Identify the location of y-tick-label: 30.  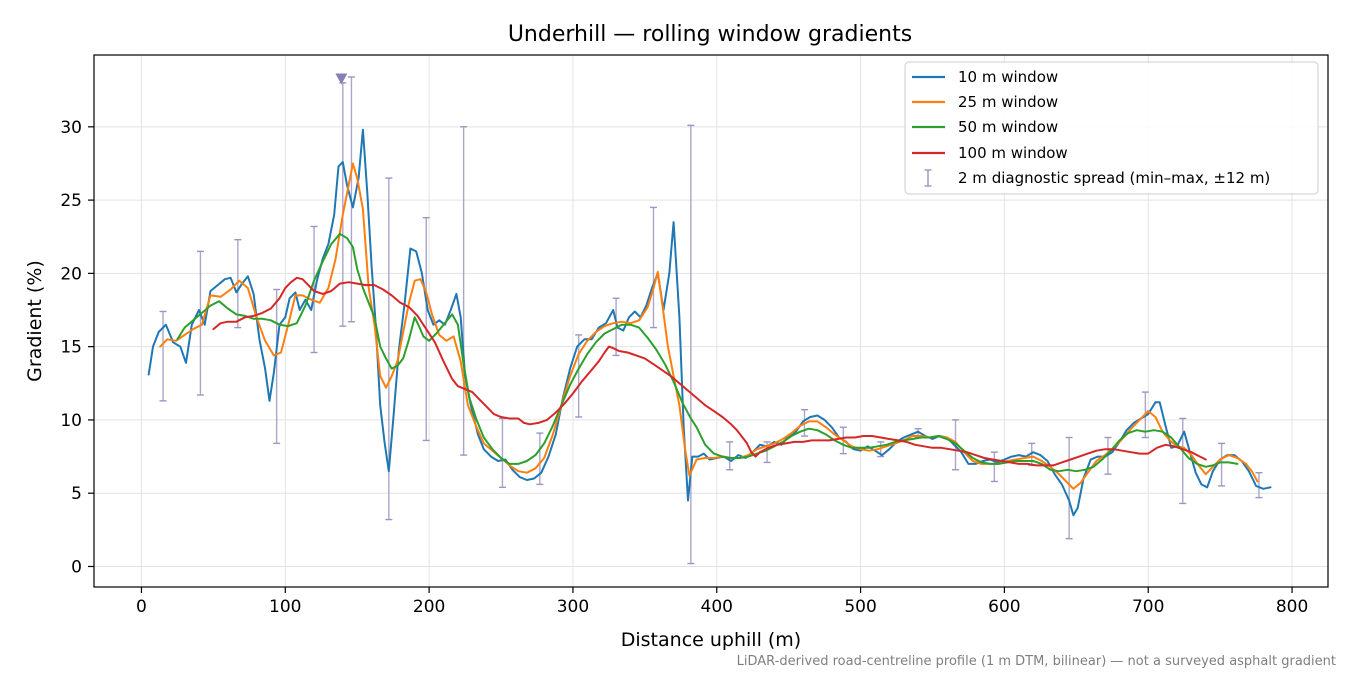
(71, 128).